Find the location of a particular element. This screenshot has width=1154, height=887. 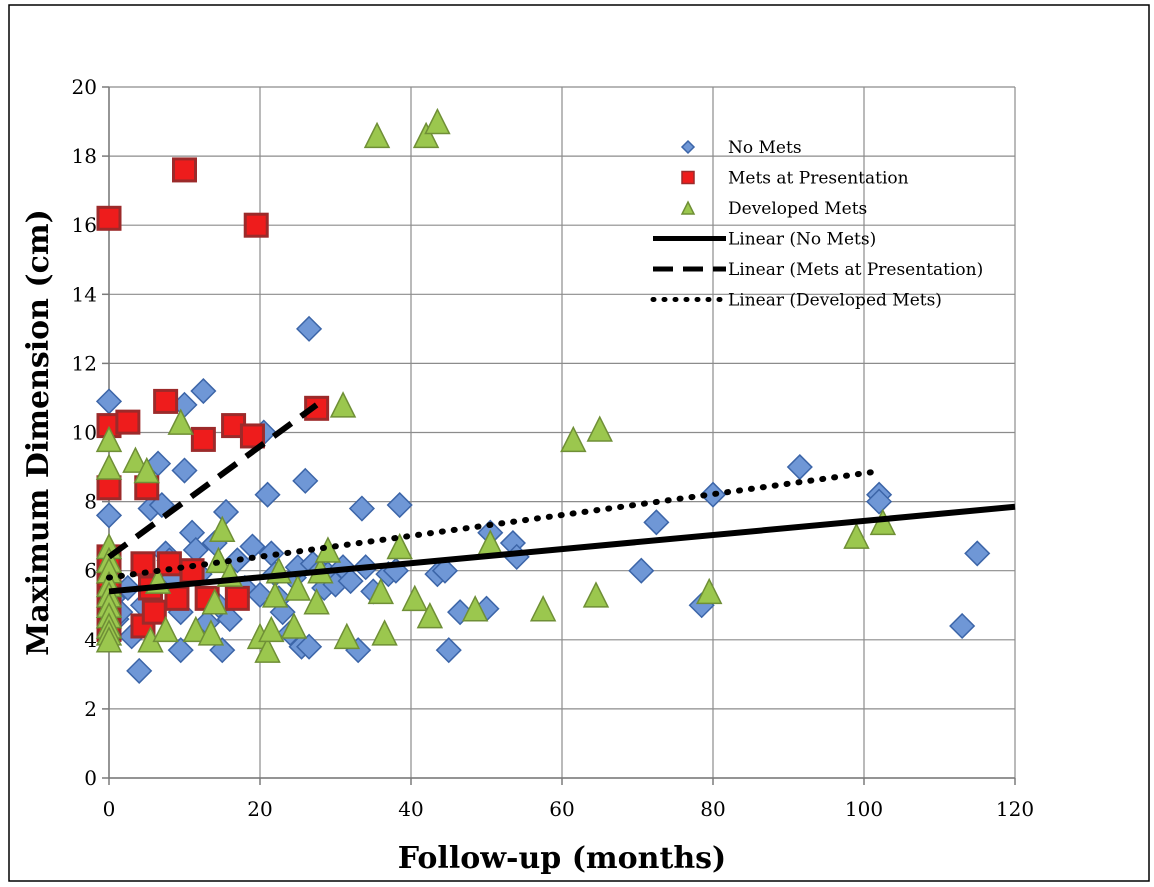

x-axis-title: Follow-up (months) is located at coordinates (562, 858).